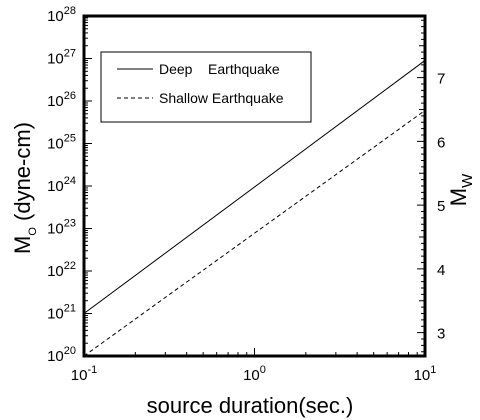 This screenshot has height=420, width=480. What do you see at coordinates (24, 188) in the screenshot?
I see `y-axis-title: MO (dyne-cm)` at bounding box center [24, 188].